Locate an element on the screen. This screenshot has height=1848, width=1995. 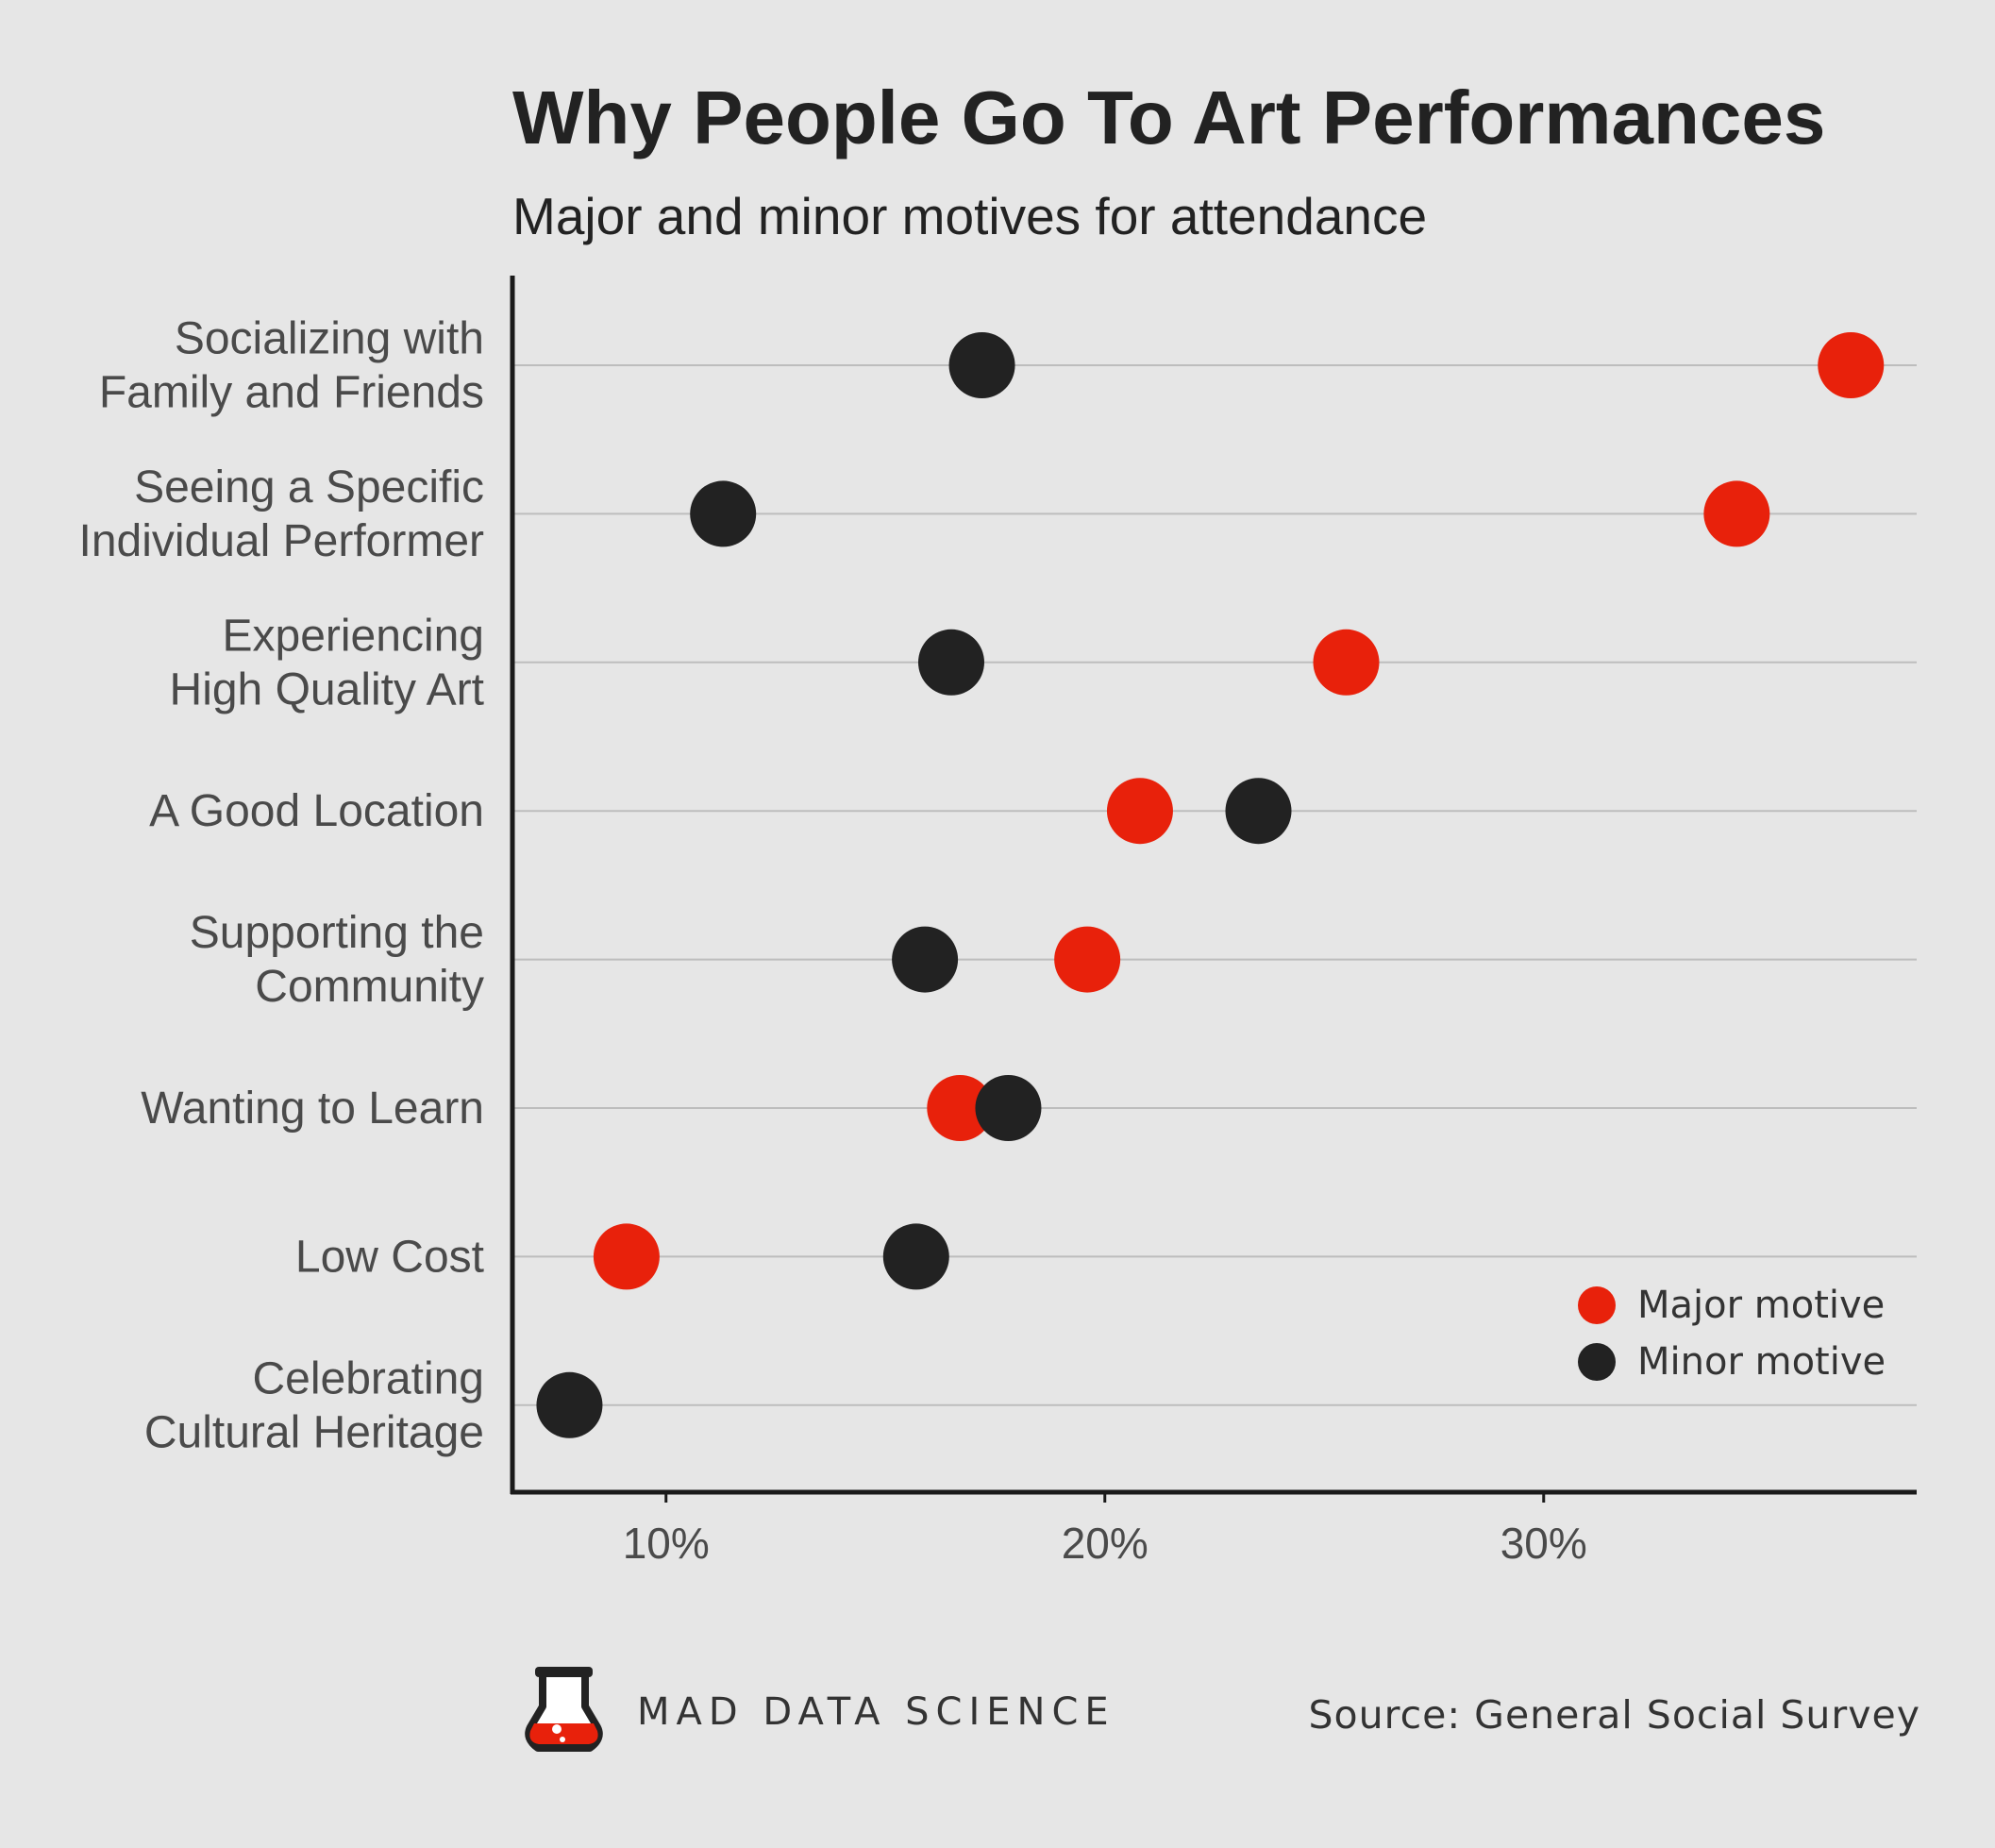
category-label-line: A Good Location is located at coordinates (316, 811).